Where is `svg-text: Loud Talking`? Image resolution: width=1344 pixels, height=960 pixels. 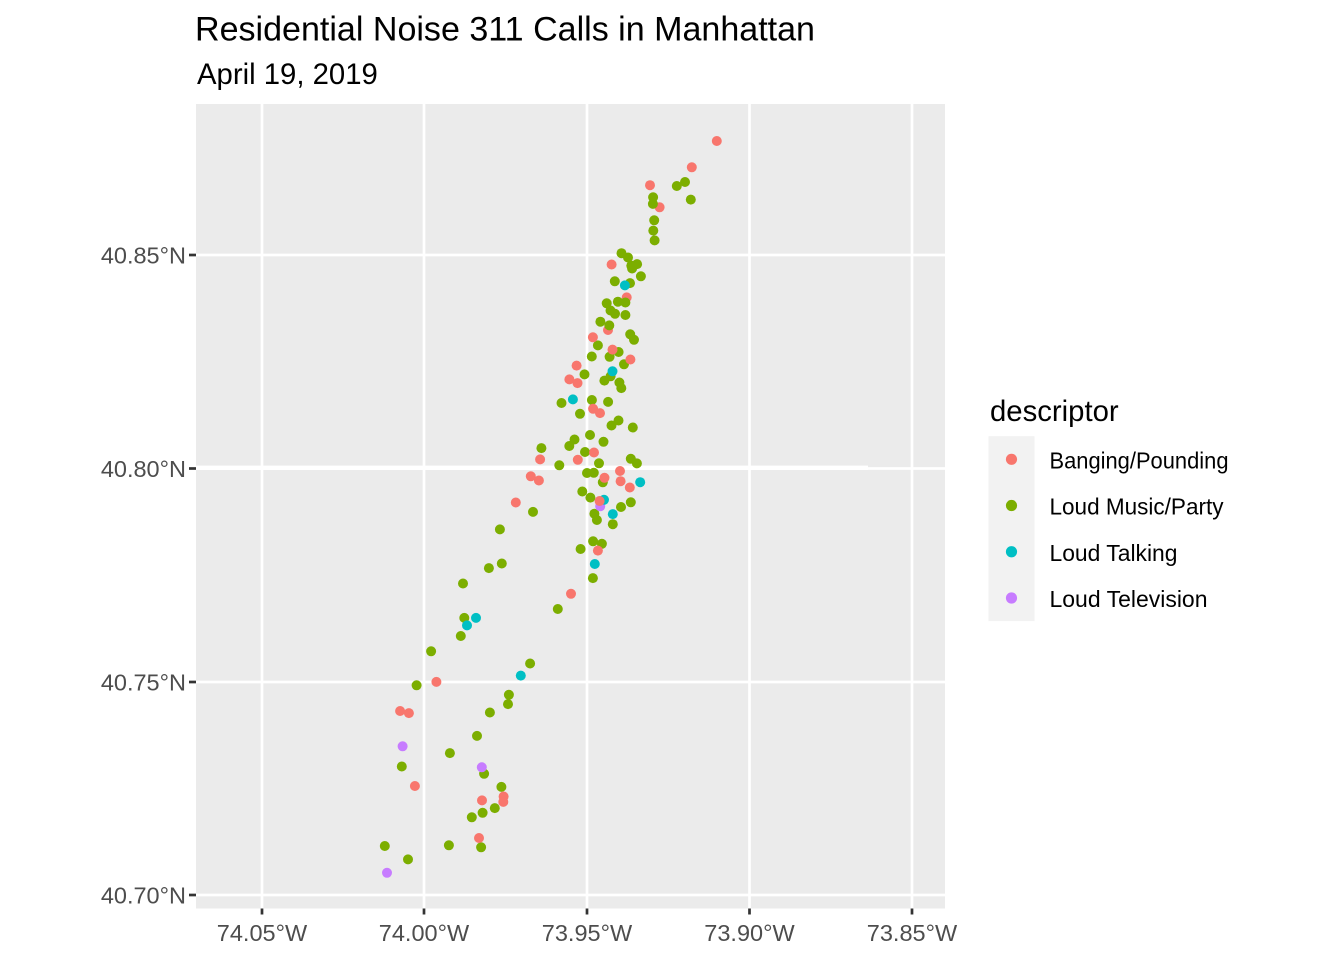 svg-text: Loud Talking is located at coordinates (1114, 553).